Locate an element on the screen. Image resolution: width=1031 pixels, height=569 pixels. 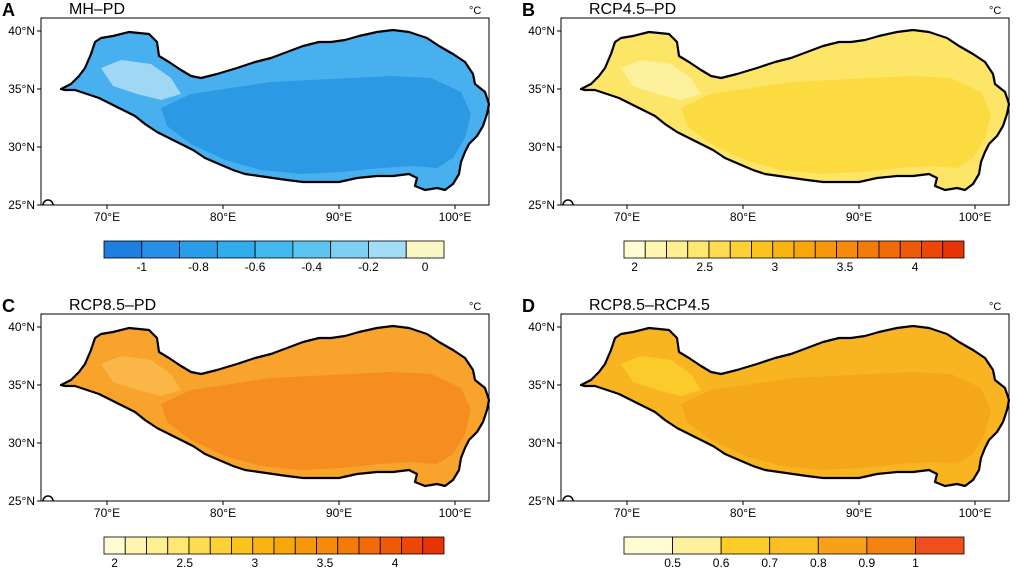
colorbar-label: 0.8 is located at coordinates (818, 562).